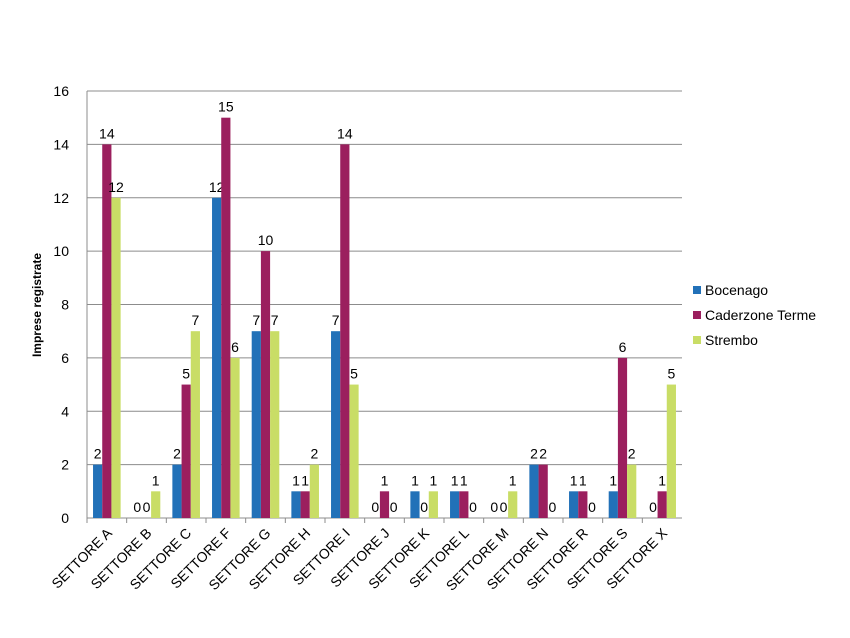 This screenshot has height=638, width=850. What do you see at coordinates (65, 465) in the screenshot?
I see `y-tick-label: 2` at bounding box center [65, 465].